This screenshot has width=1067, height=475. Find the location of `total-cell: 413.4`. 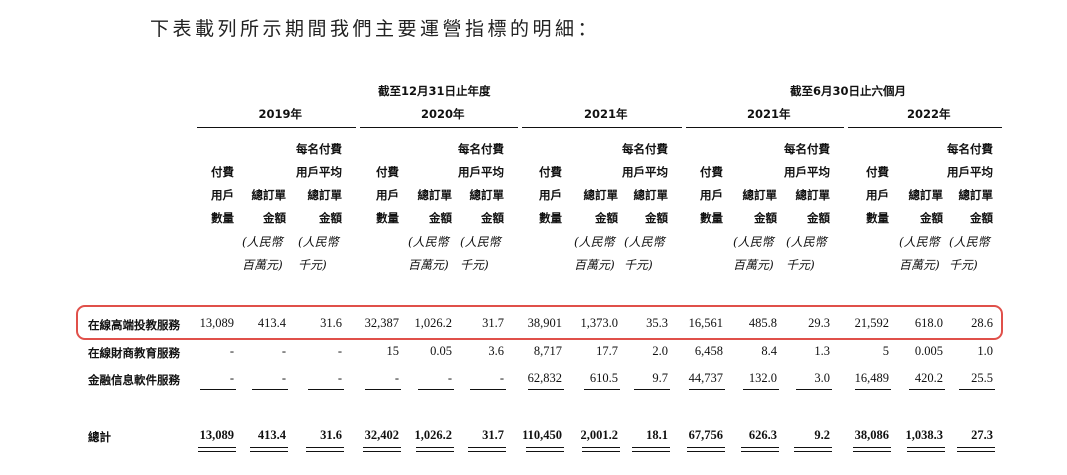

total-cell: 413.4 is located at coordinates (271, 435).